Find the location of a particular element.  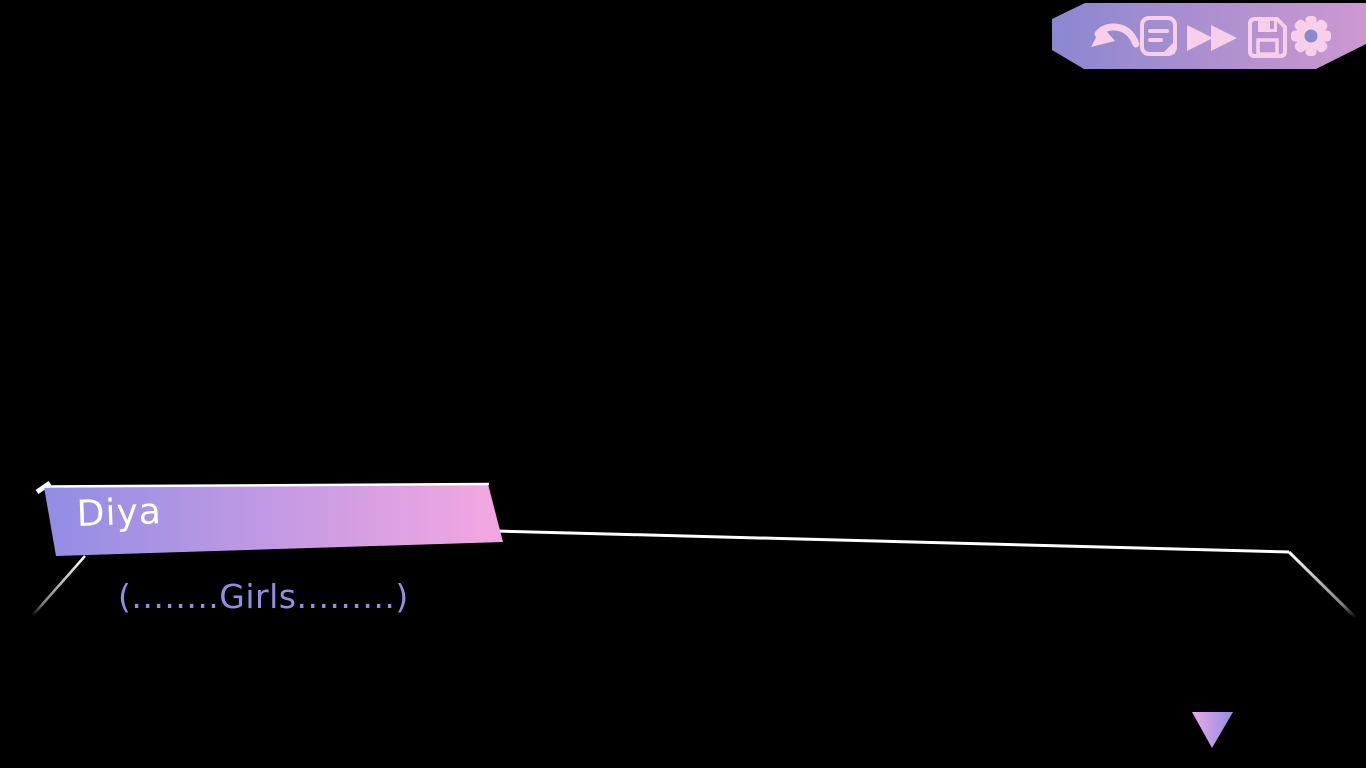

continue-indicator-triangle is located at coordinates (1212, 730).